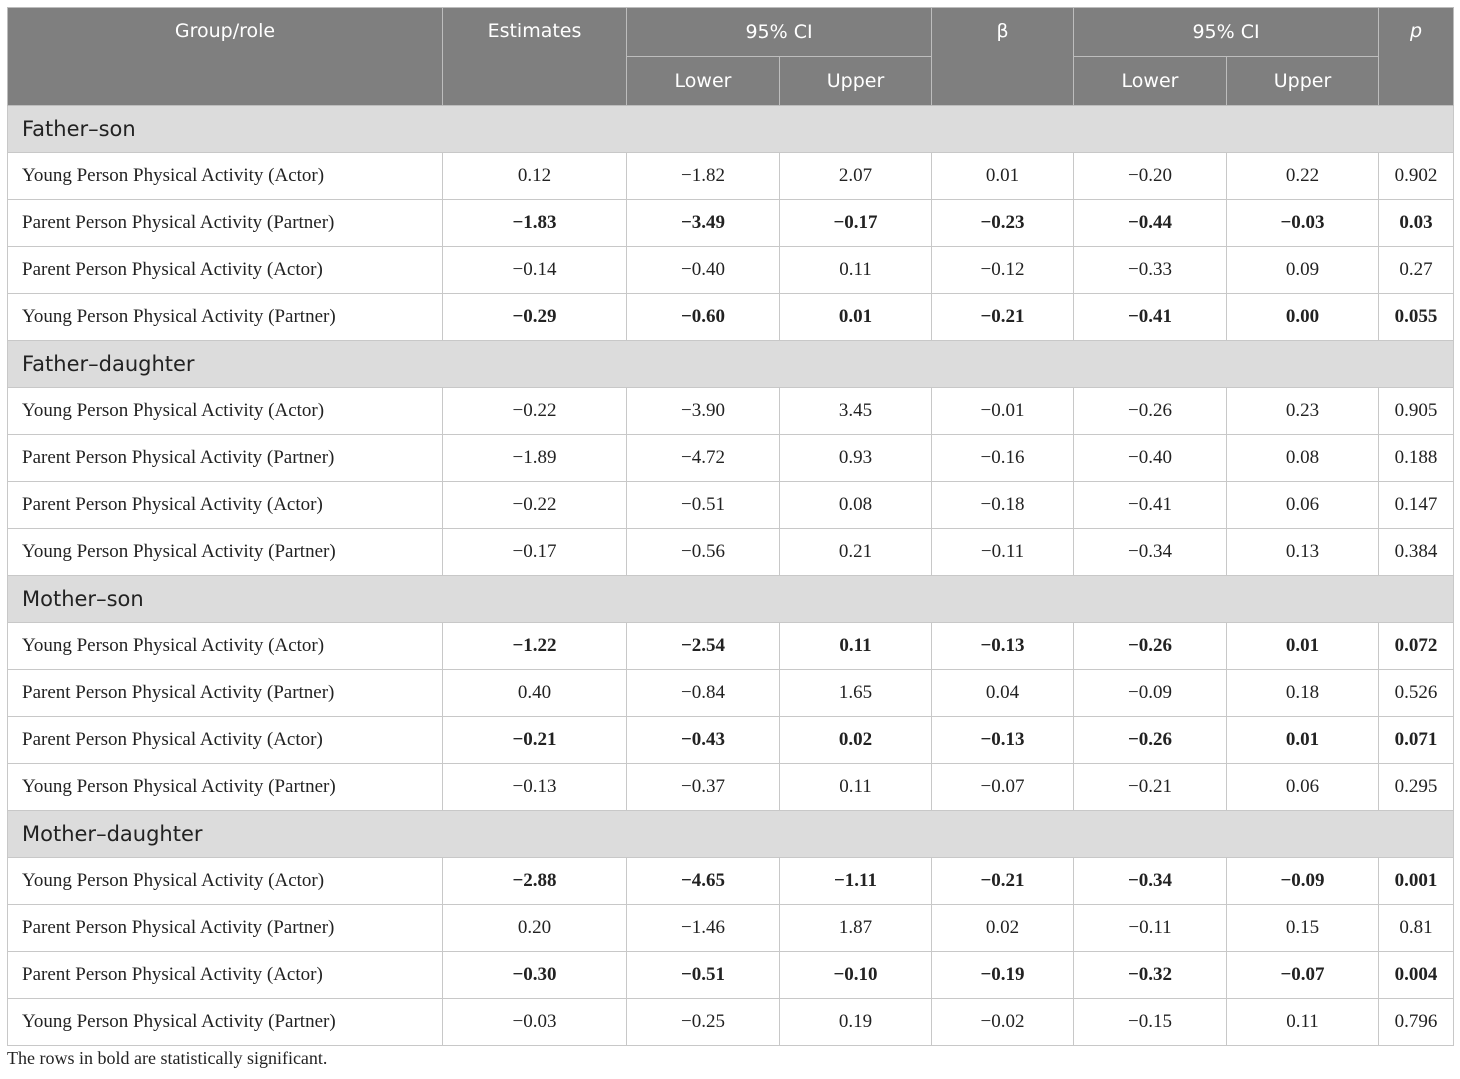  Describe the element at coordinates (1416, 458) in the screenshot. I see `row-value: 0.188` at that location.